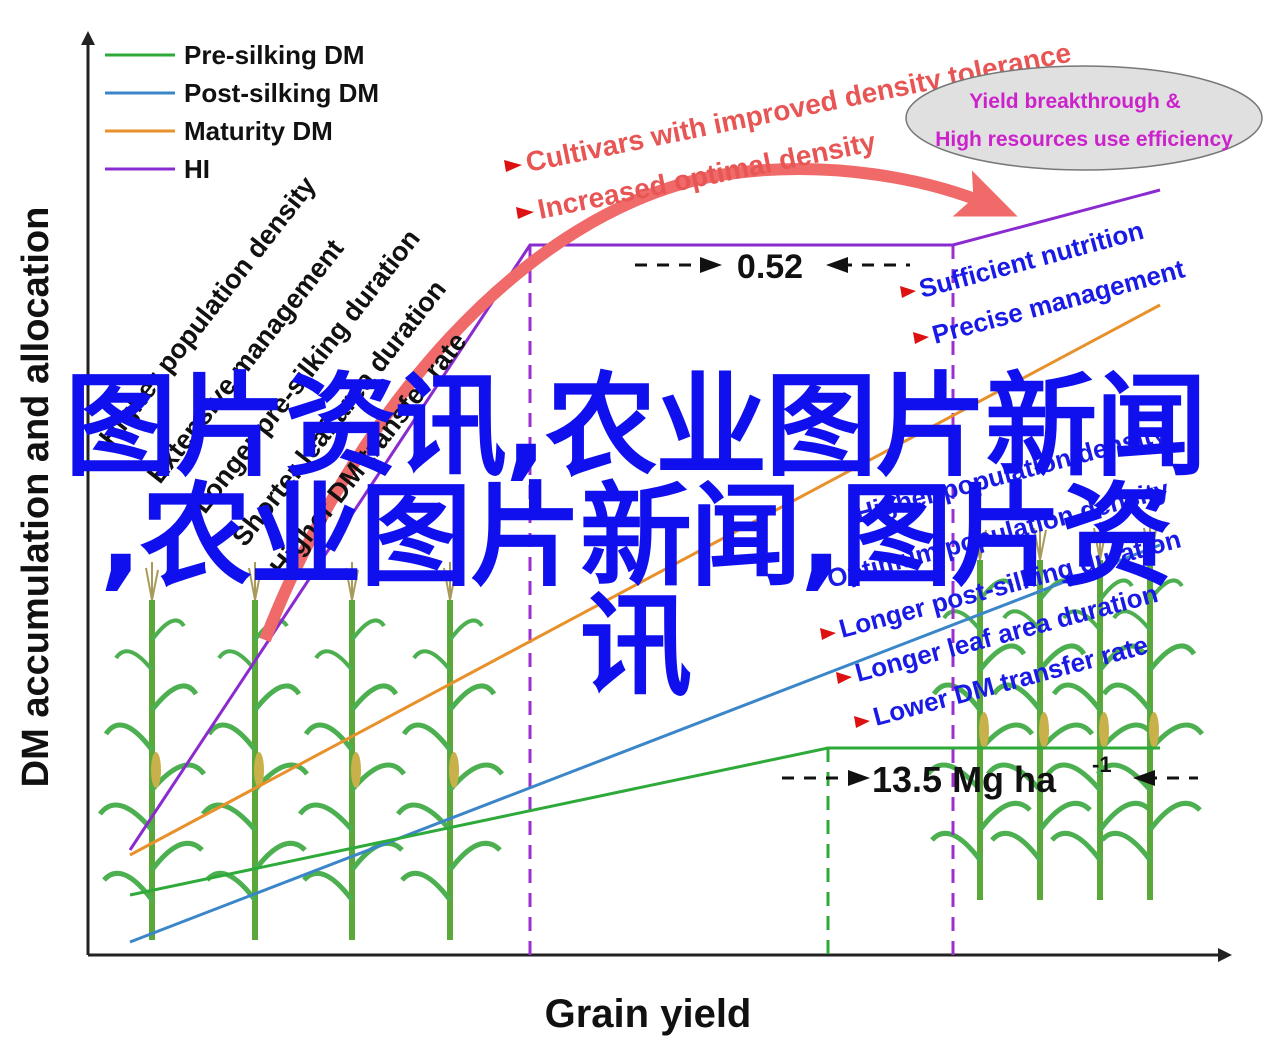 The width and height of the screenshot is (1269, 1041). What do you see at coordinates (636, 647) in the screenshot?
I see `overlay-line-3: 讯` at bounding box center [636, 647].